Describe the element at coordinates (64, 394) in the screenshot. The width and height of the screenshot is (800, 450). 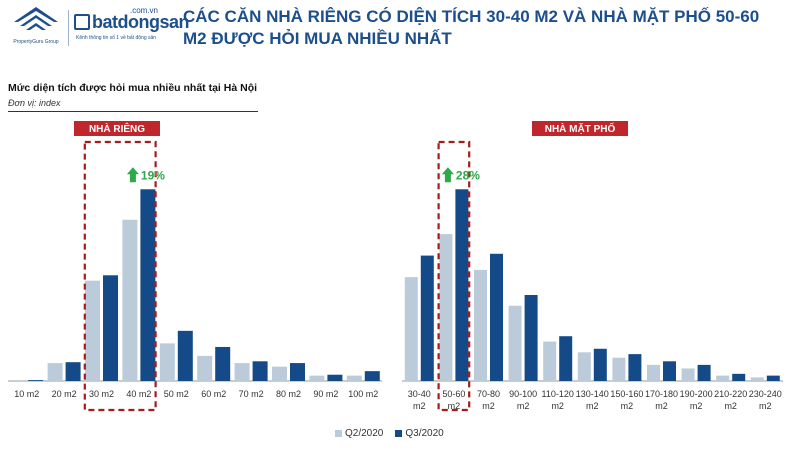
I see `tick-label-nharieng-1: 20 m2` at that location.